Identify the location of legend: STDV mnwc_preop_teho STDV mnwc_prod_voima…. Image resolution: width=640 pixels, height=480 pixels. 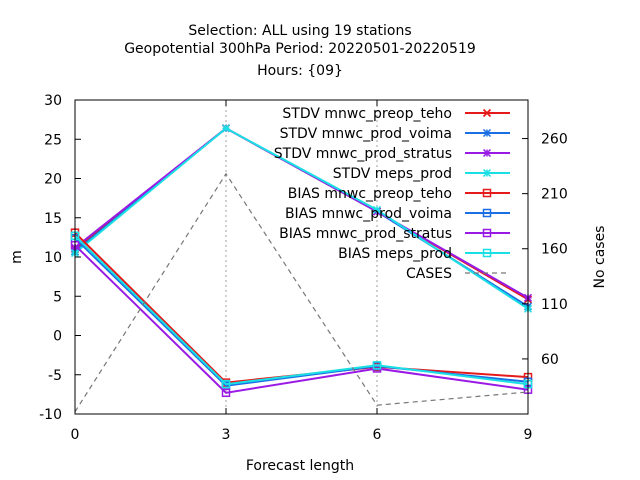
(392, 194).